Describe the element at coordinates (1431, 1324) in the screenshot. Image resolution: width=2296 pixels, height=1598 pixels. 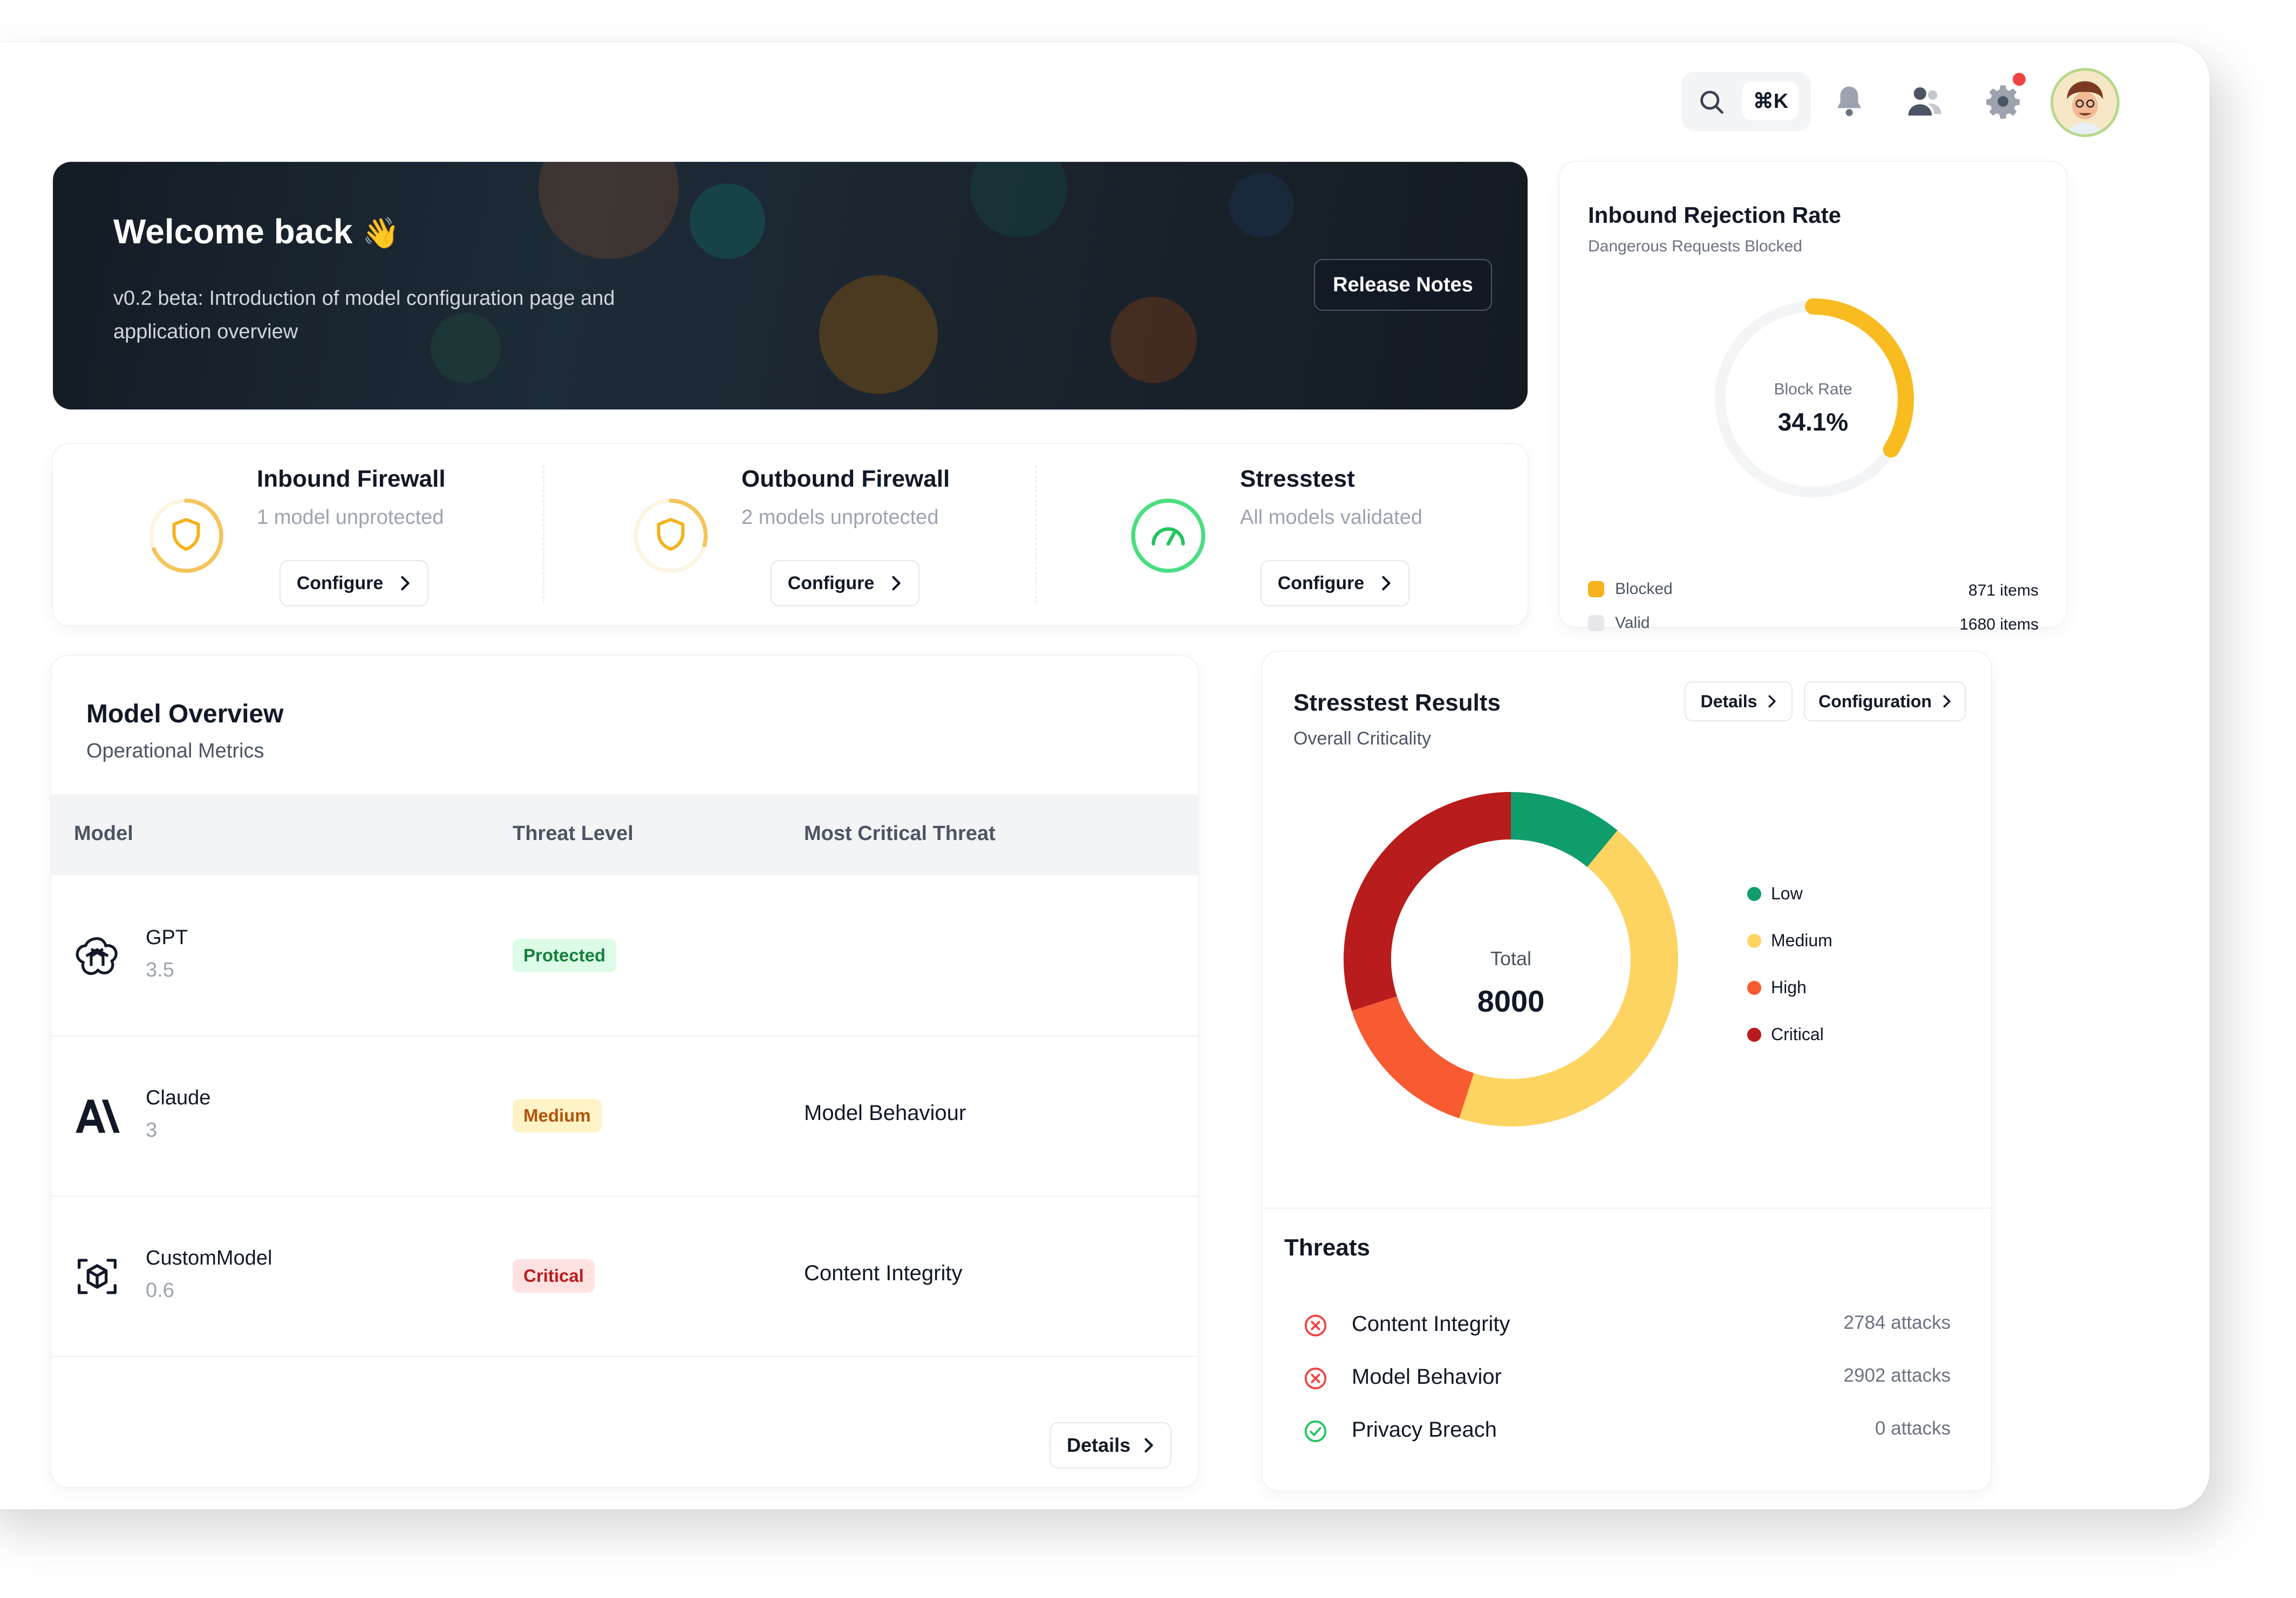
I see `threat-name: Content Integrity` at that location.